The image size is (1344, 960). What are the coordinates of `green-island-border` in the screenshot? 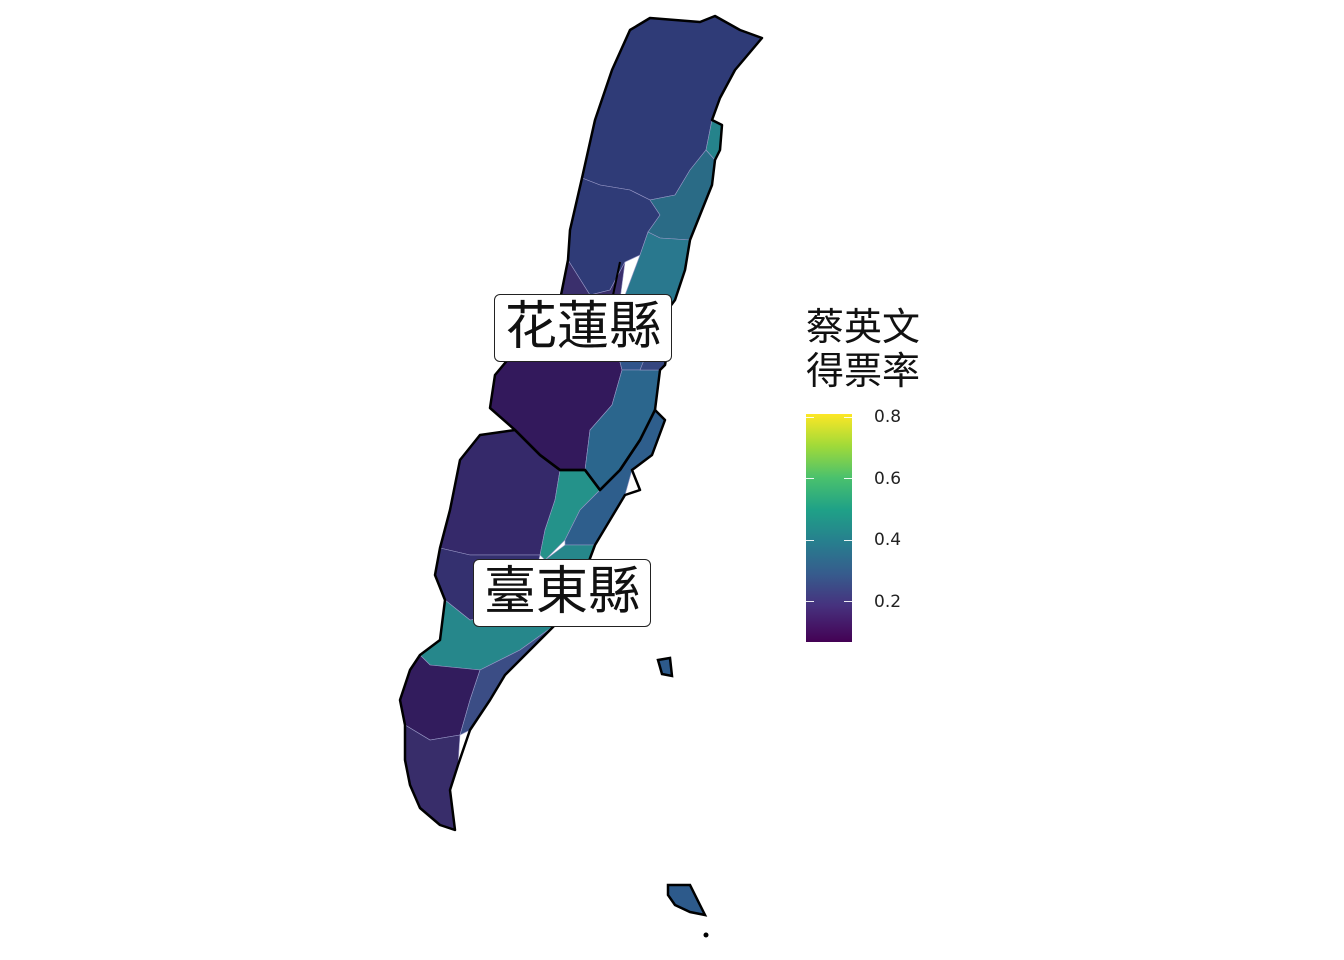 It's located at (665, 667).